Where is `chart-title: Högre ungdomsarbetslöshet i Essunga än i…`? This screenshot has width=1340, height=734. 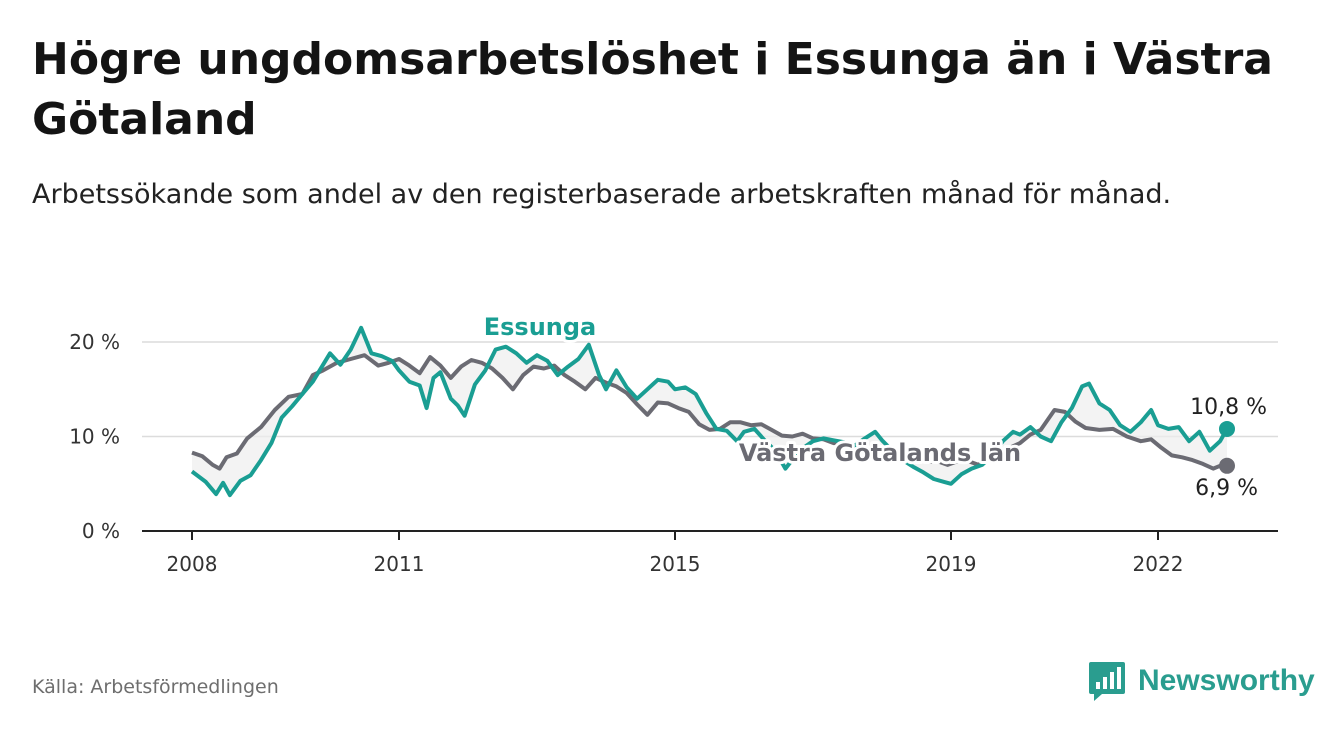
chart-title: Högre ungdomsarbetslöshet i Essunga än i… is located at coordinates (652, 89).